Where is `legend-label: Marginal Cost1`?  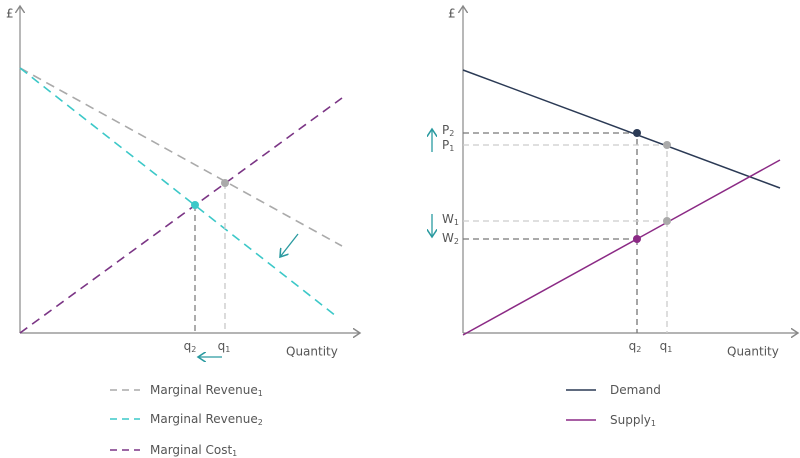
legend-label: Marginal Cost1 is located at coordinates (193, 450).